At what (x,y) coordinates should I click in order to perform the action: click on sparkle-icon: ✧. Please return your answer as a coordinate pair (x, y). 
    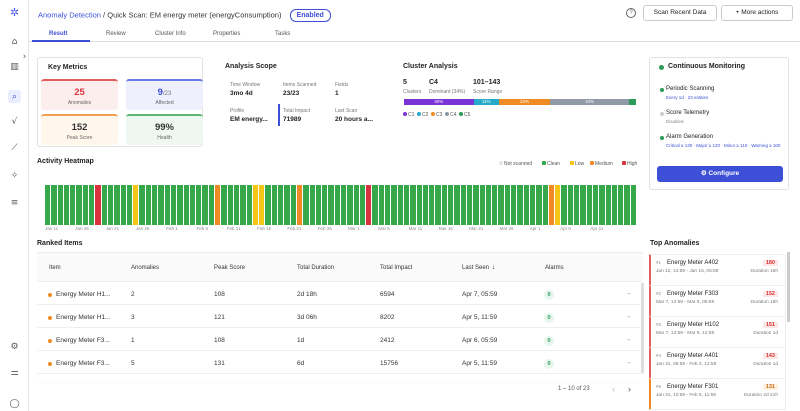
    Looking at the image, I should click on (14, 175).